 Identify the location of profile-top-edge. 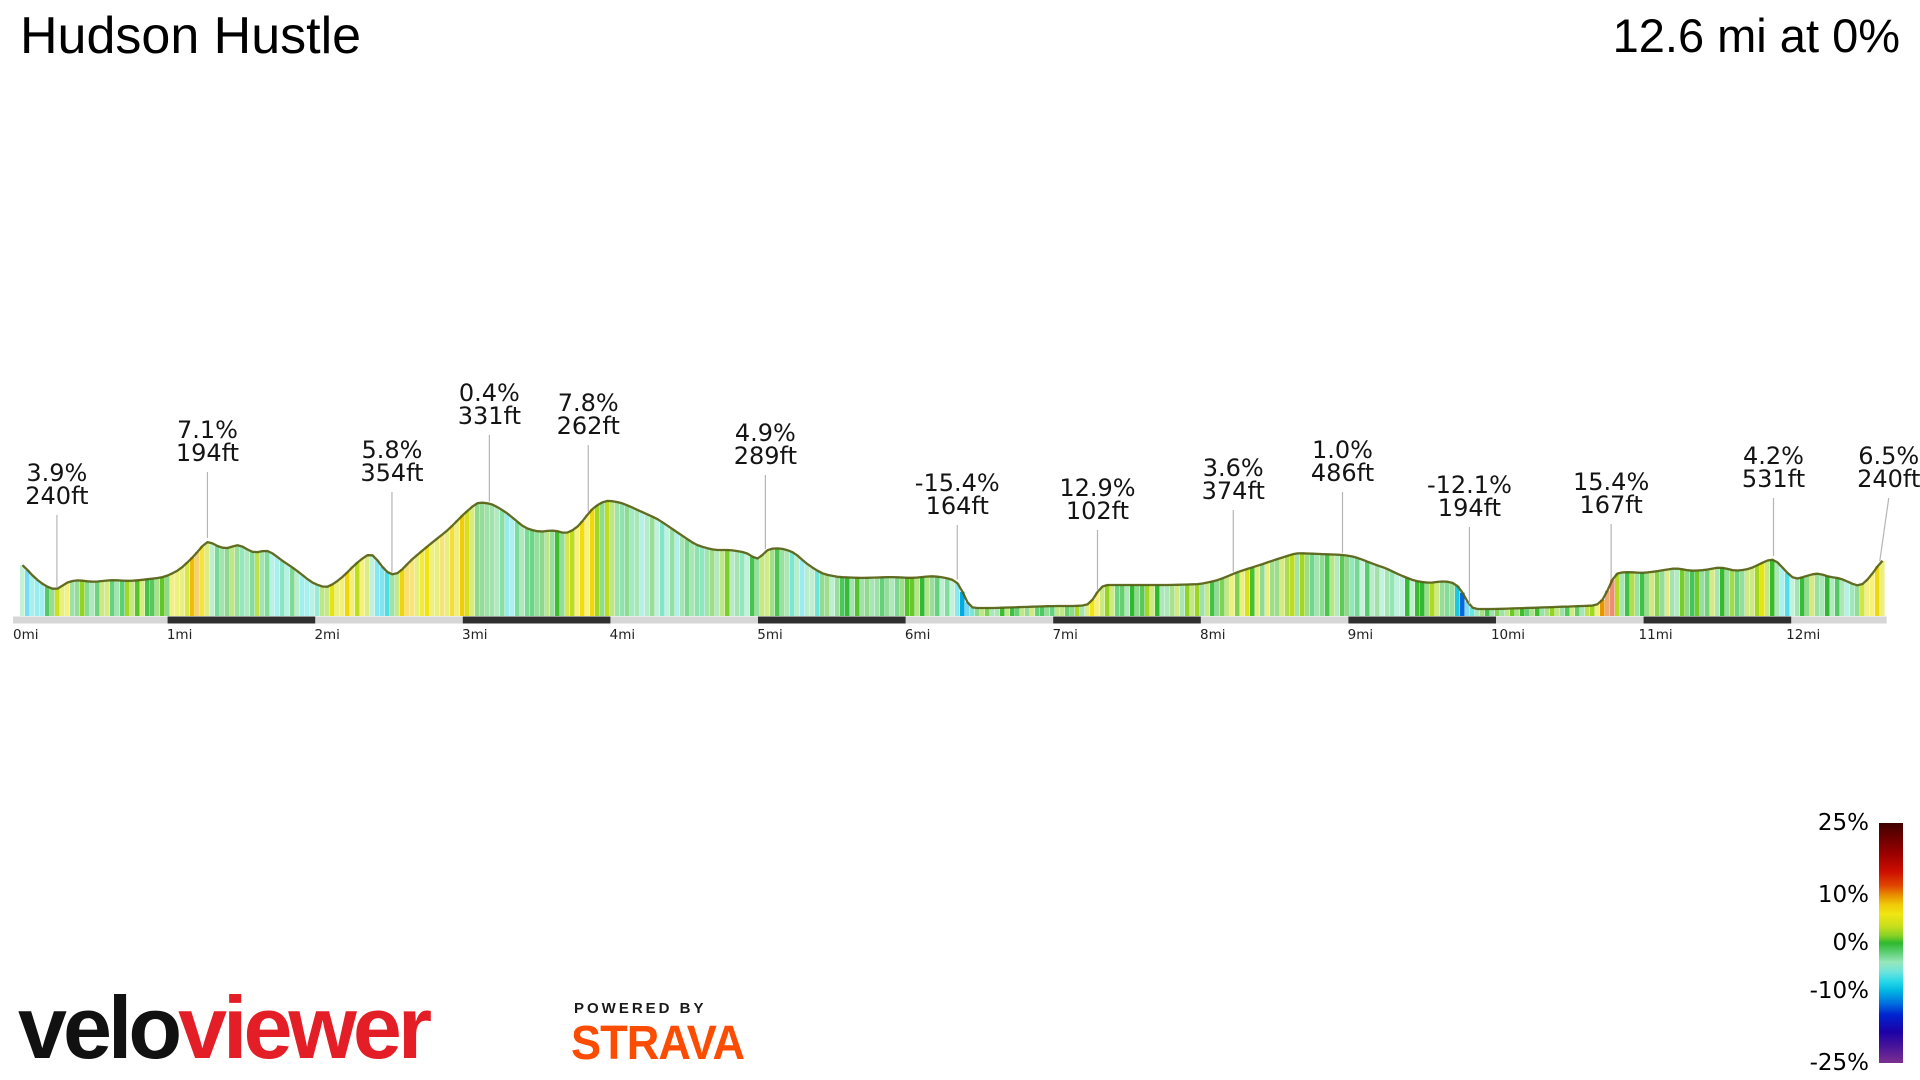
(952, 555).